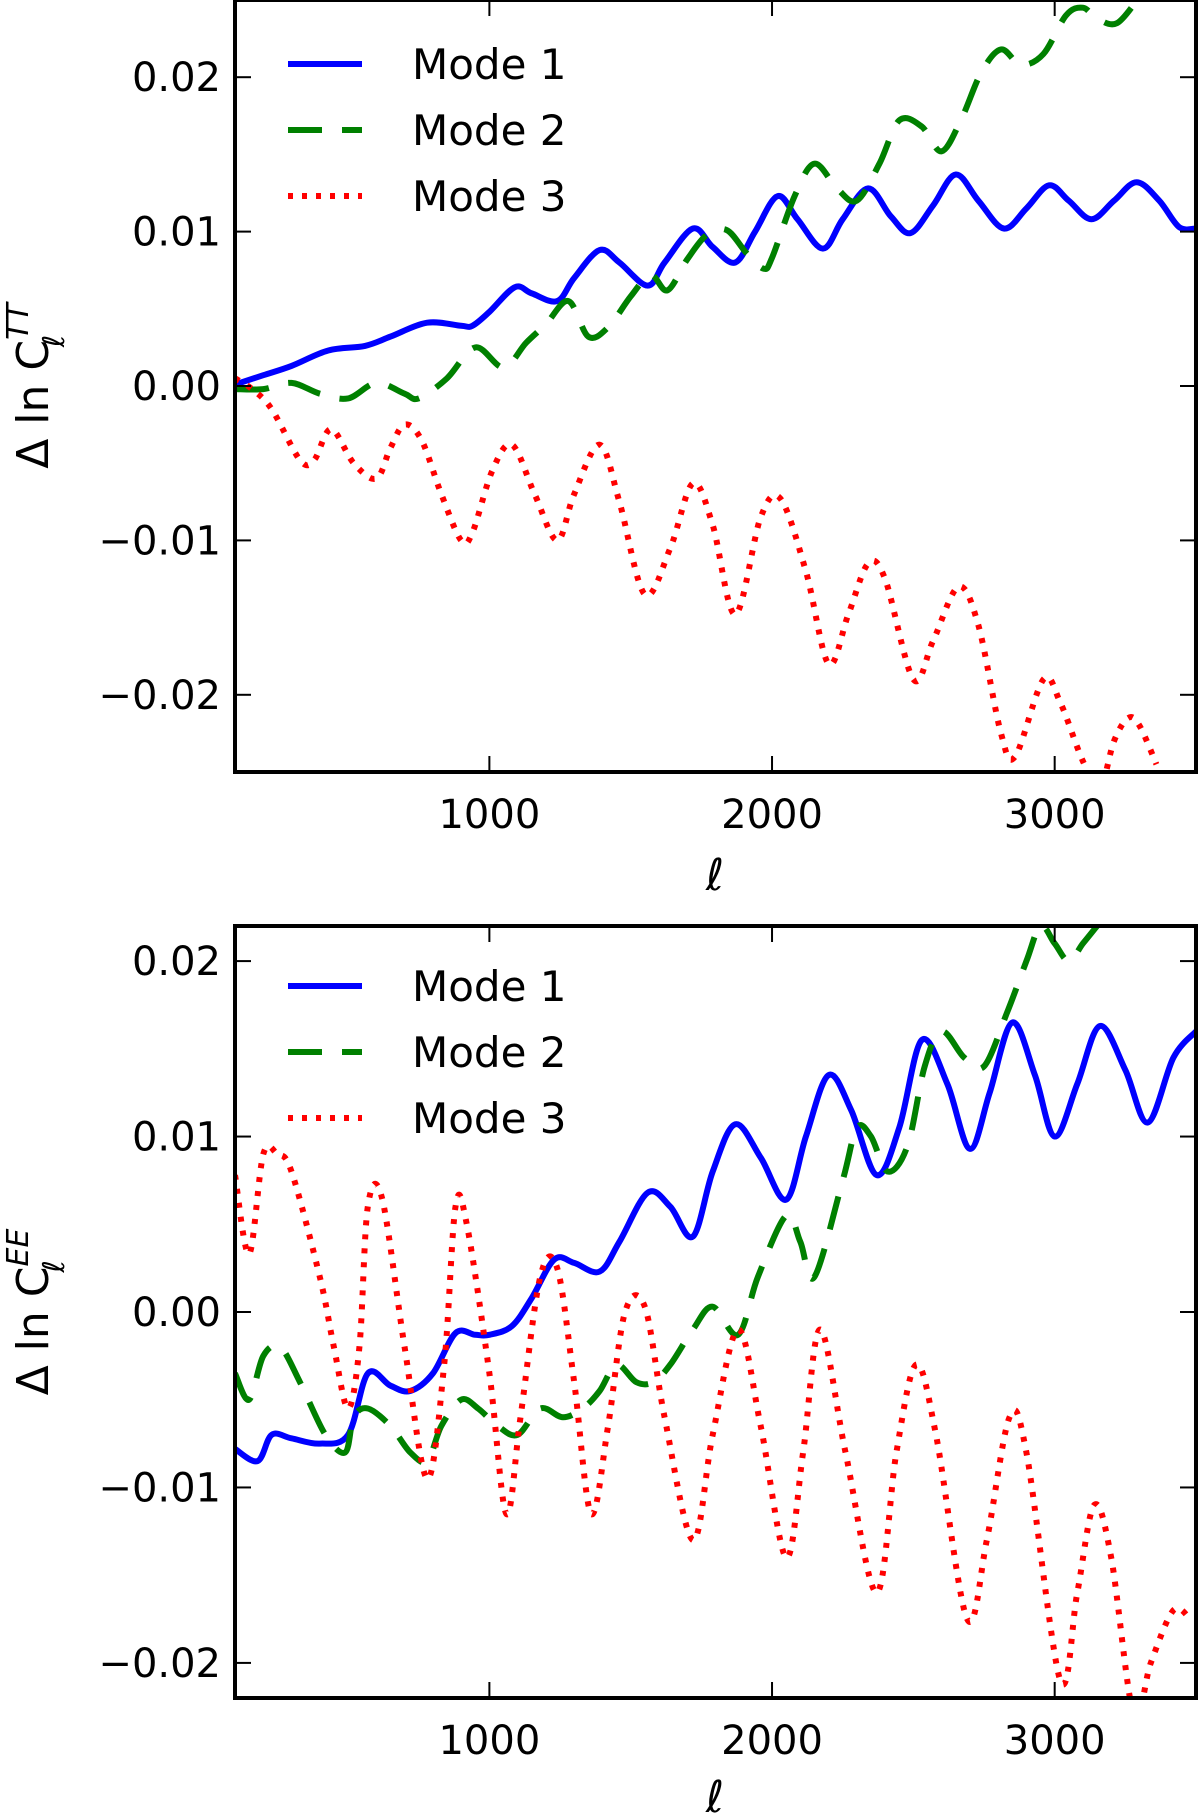 The image size is (1200, 1815). Describe the element at coordinates (54, 1266) in the screenshot. I see `y-axis-label-bottom-sub: ℓ` at that location.